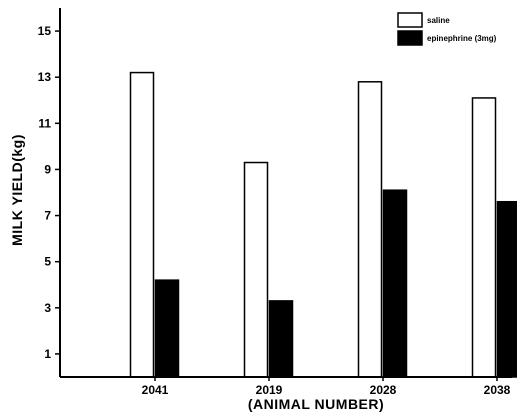  I want to click on y-tick-label: 3, so click(47, 308).